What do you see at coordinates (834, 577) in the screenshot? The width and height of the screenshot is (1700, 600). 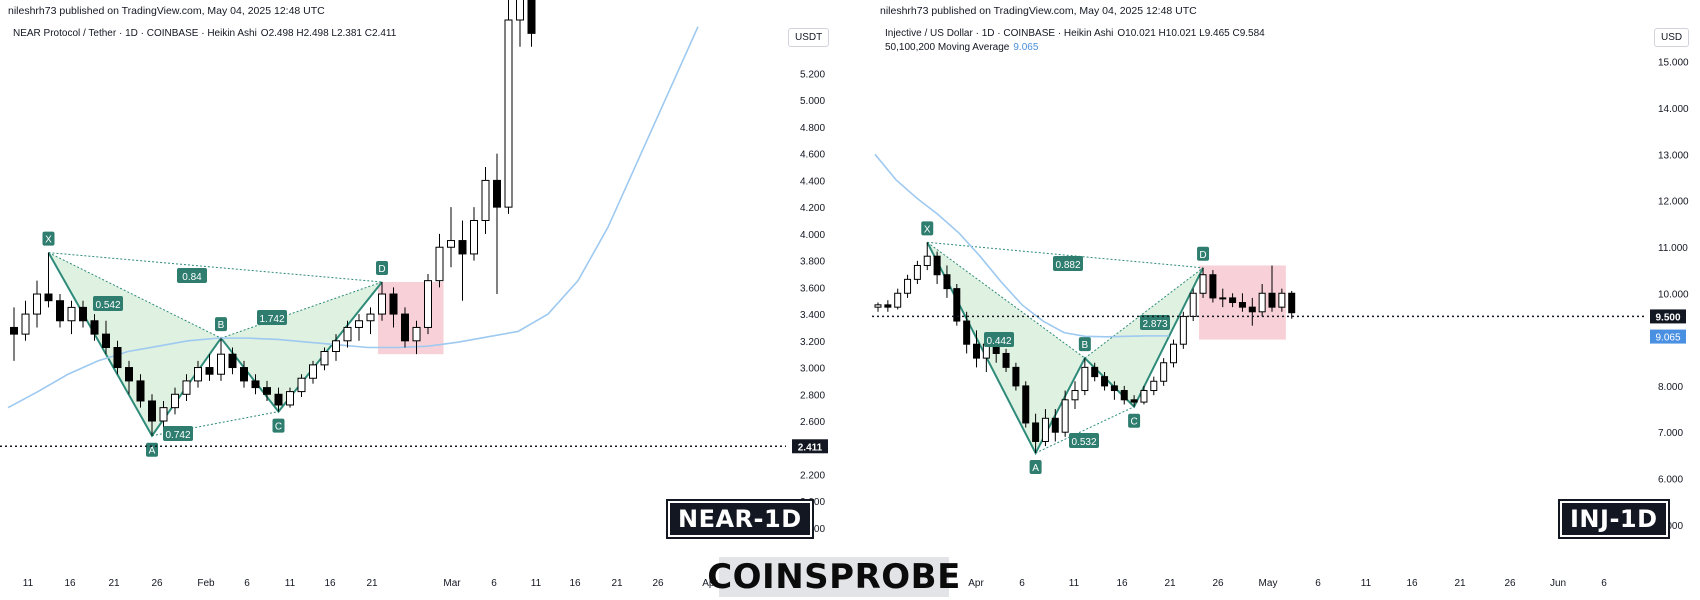 I see `brand-banner: COINSPROBE` at bounding box center [834, 577].